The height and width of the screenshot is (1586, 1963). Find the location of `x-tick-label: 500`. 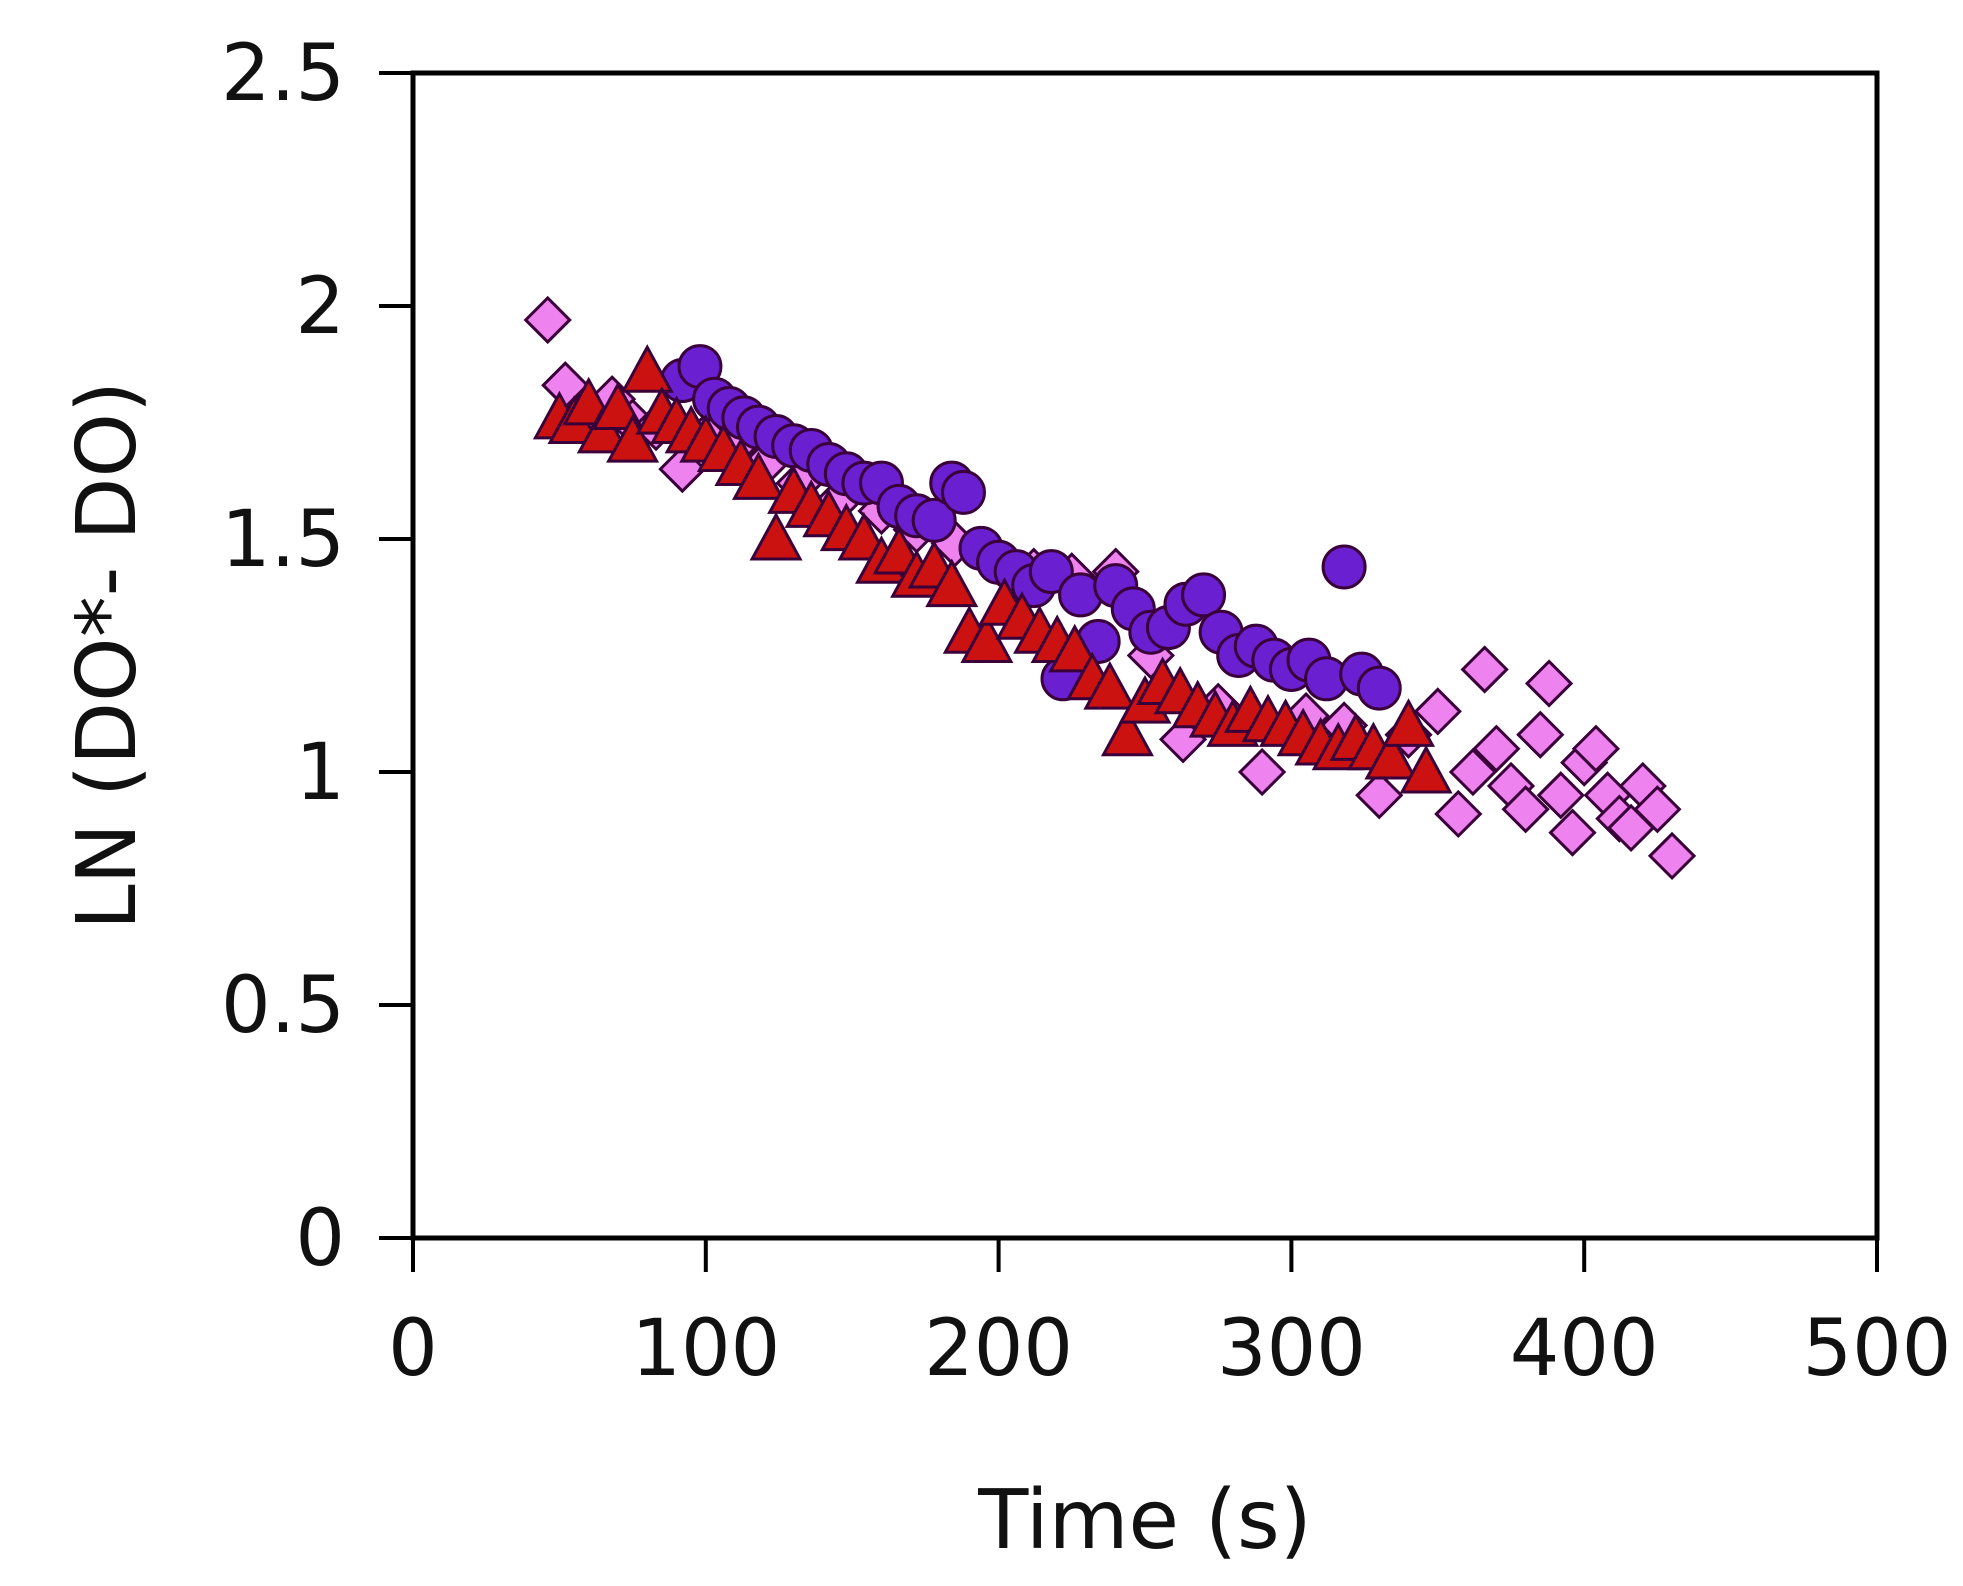

x-tick-label: 500 is located at coordinates (1877, 1349).